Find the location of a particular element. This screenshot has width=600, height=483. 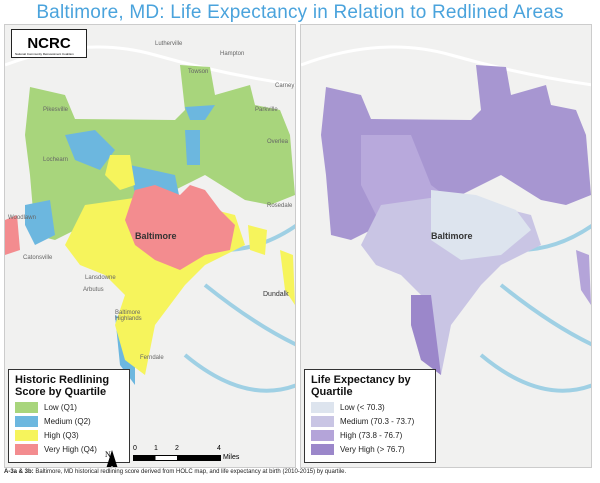

legend-item: Very High (Q4) is located at coordinates (69, 449).